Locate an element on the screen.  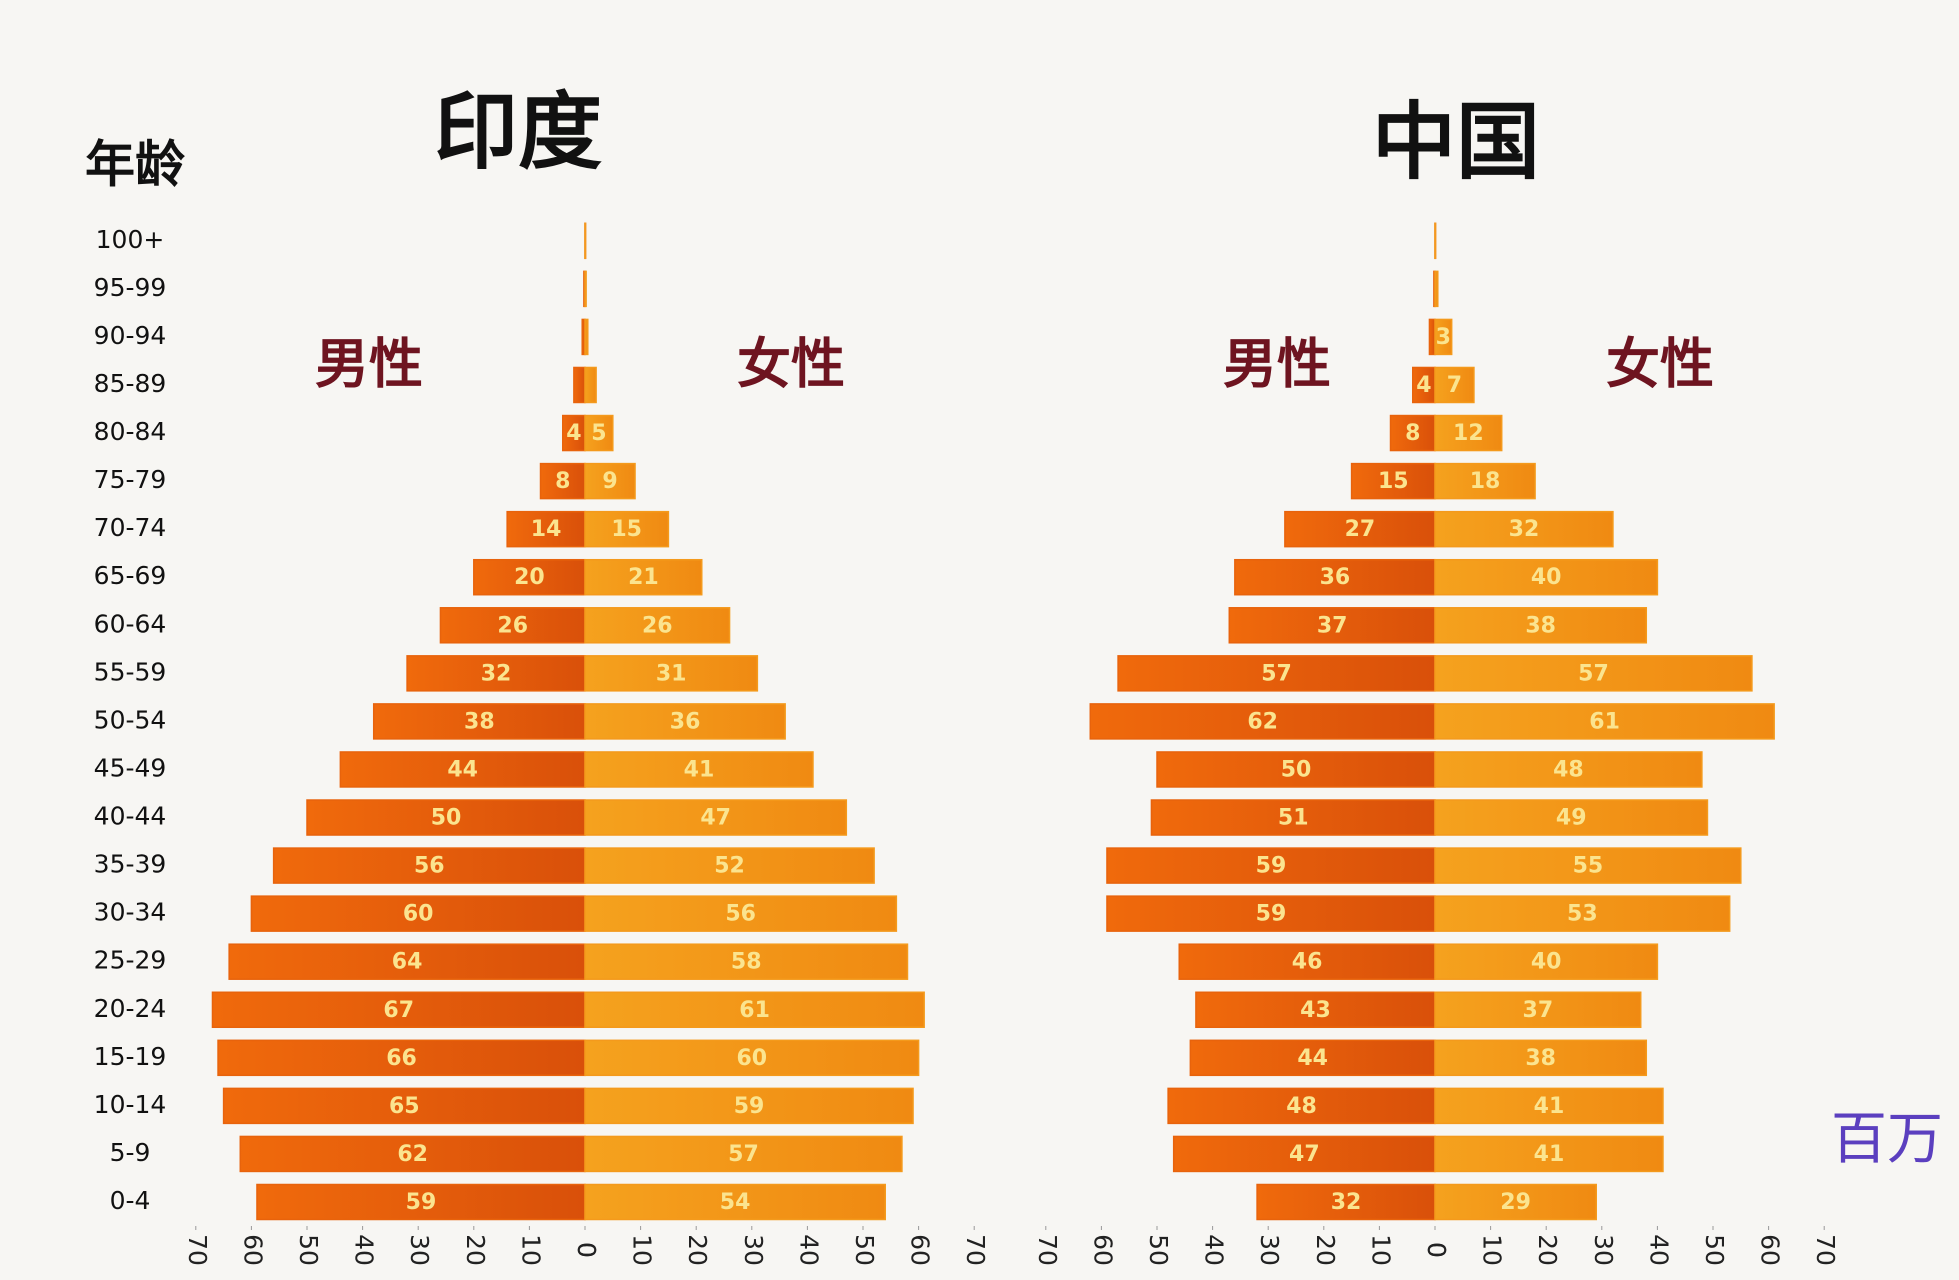
value-label: 14 is located at coordinates (546, 529).